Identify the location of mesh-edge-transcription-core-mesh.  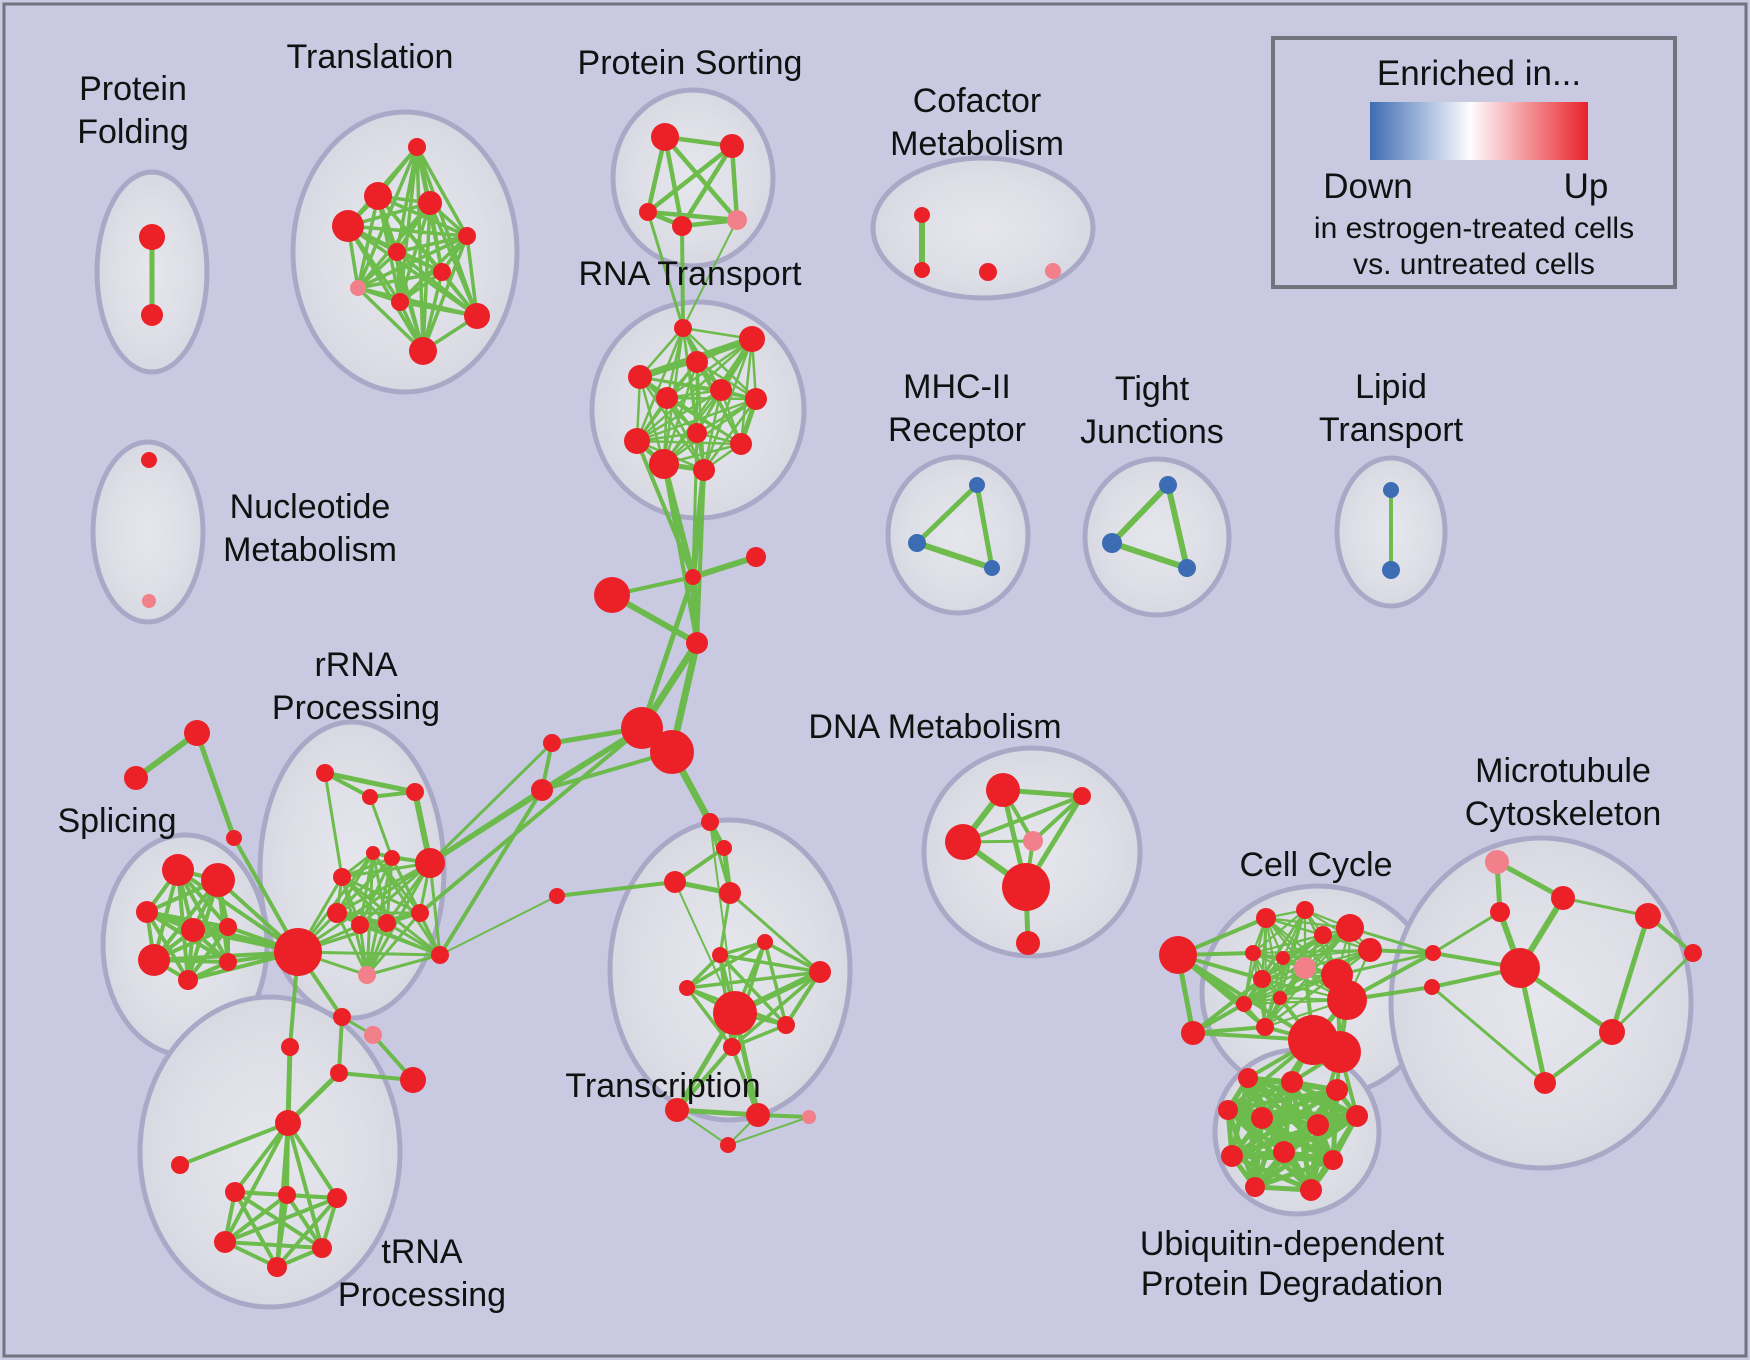
(775, 983).